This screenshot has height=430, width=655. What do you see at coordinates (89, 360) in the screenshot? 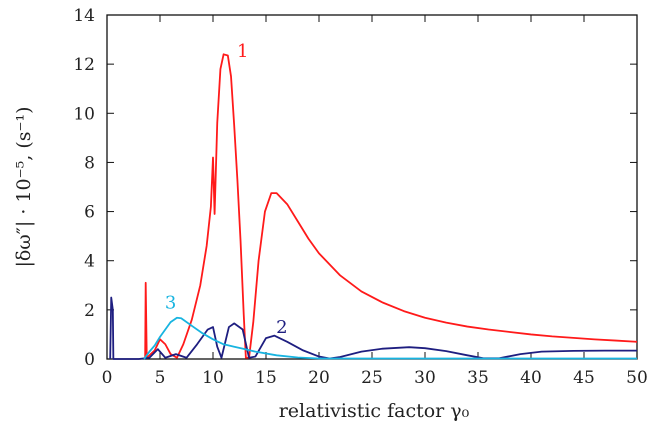
I see `y-tick-label: 0` at bounding box center [89, 360].